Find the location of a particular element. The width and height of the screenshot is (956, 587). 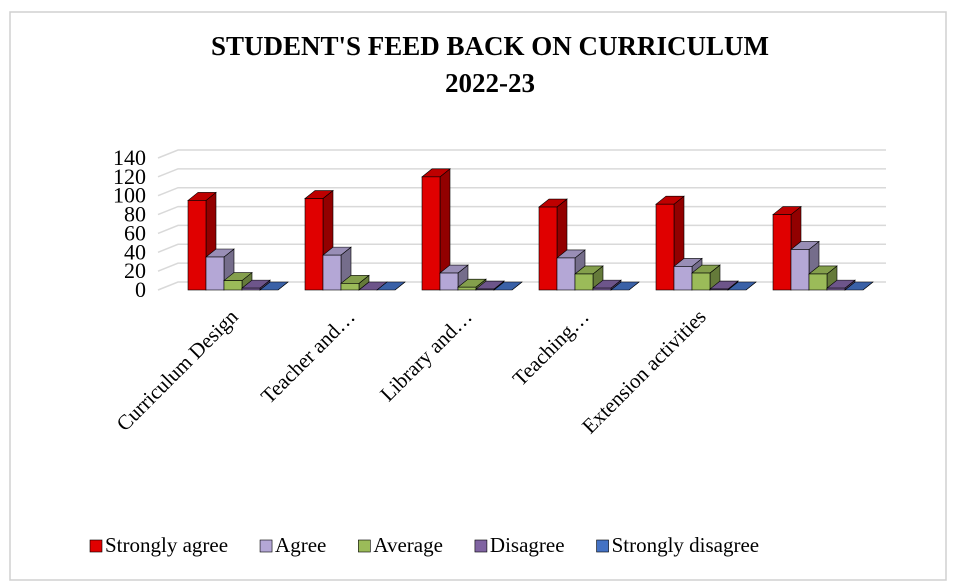

legend-label: Disagree is located at coordinates (527, 545).